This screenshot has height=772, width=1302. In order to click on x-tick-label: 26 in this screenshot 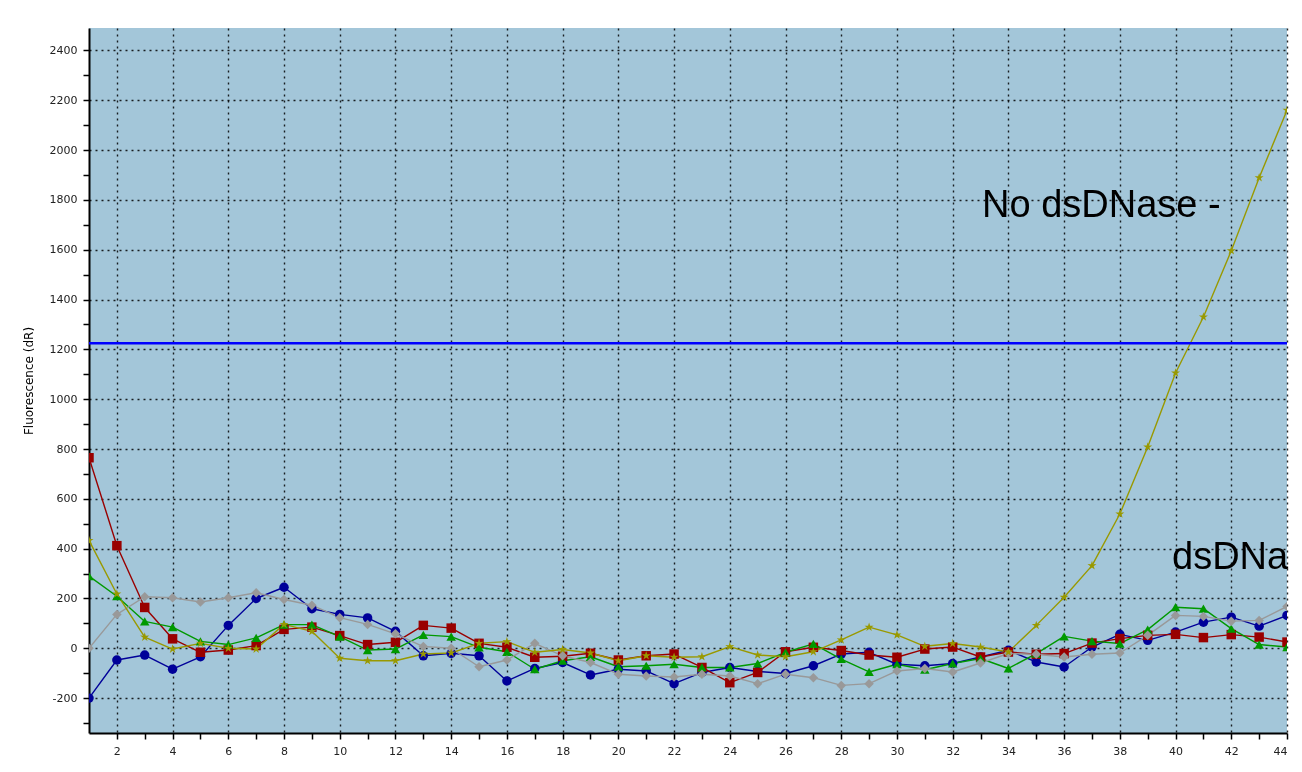, I will do `click(786, 751)`.